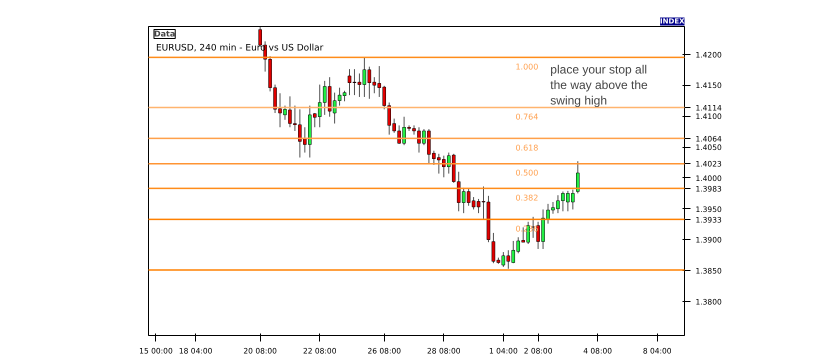 This screenshot has height=358, width=839. Describe the element at coordinates (526, 147) in the screenshot. I see `annotation: 0.618` at that location.